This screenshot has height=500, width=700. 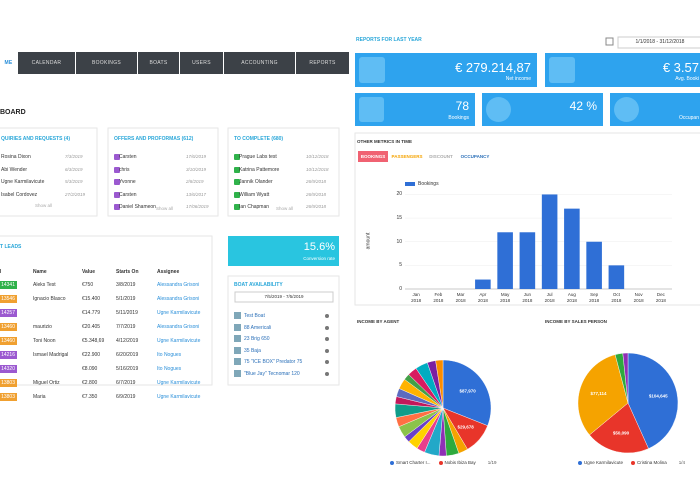 I want to click on tile-icon, so click(x=371, y=109).